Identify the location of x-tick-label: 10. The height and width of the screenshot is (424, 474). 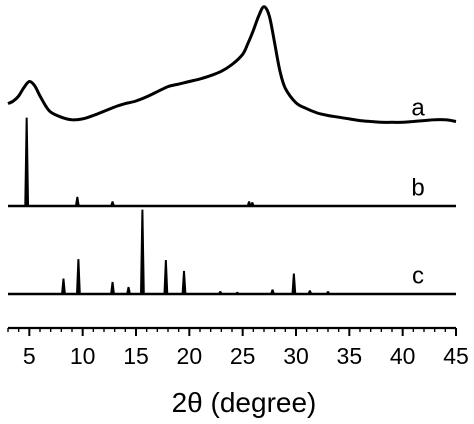
(83, 356).